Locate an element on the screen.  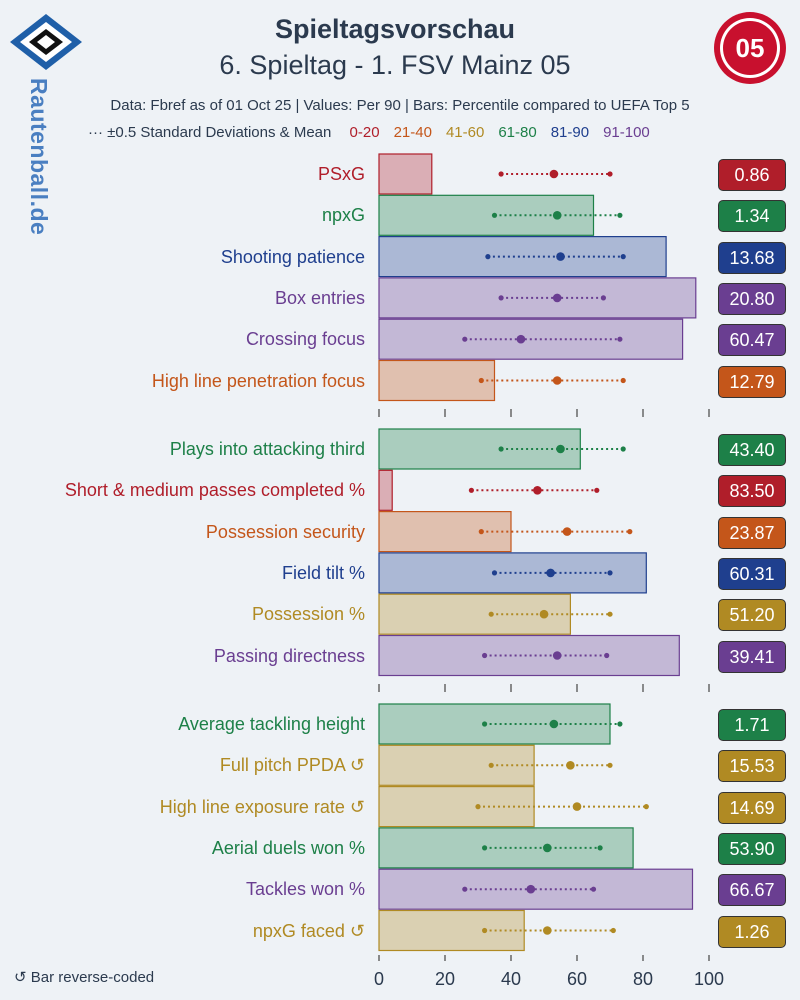
metric-value-badge: 20.80 is located at coordinates (752, 298).